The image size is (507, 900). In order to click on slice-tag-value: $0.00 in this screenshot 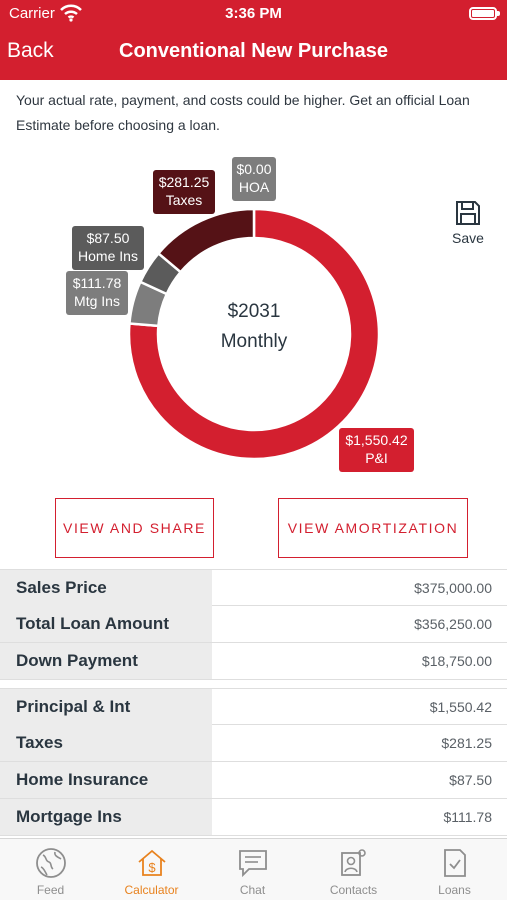, I will do `click(254, 169)`.